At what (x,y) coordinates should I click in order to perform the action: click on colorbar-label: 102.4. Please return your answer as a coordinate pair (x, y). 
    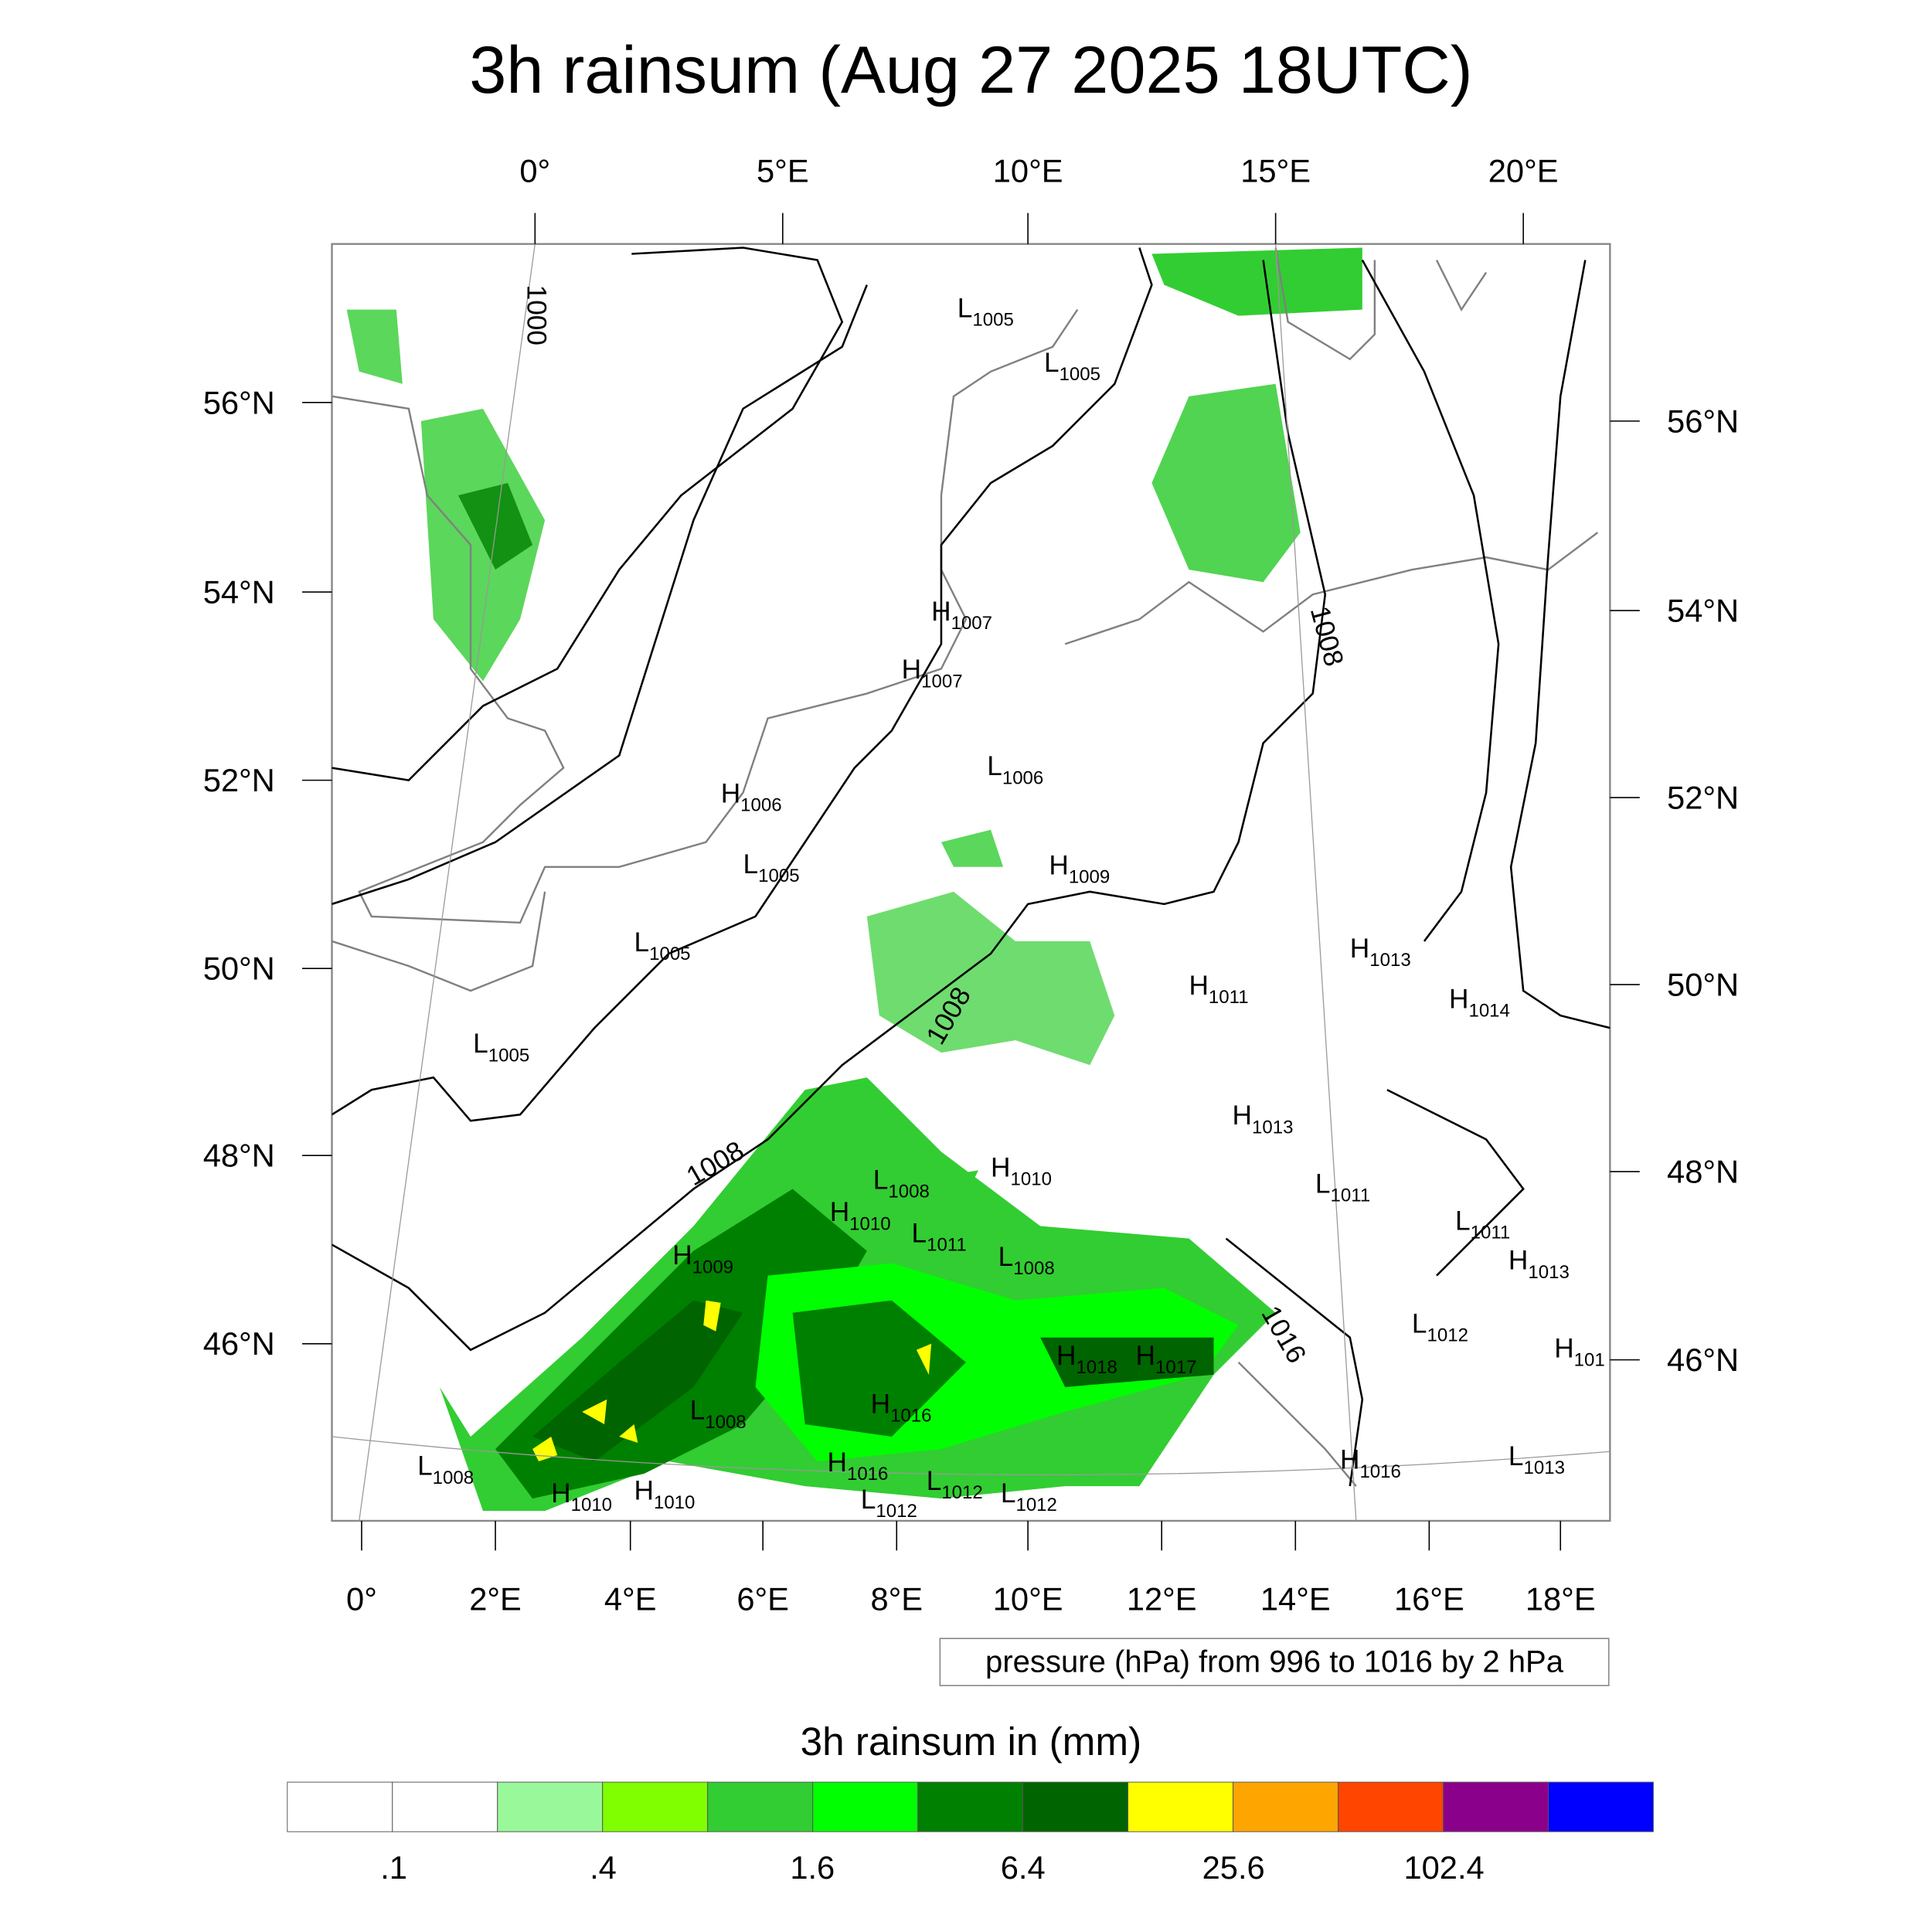
    Looking at the image, I should click on (1444, 1868).